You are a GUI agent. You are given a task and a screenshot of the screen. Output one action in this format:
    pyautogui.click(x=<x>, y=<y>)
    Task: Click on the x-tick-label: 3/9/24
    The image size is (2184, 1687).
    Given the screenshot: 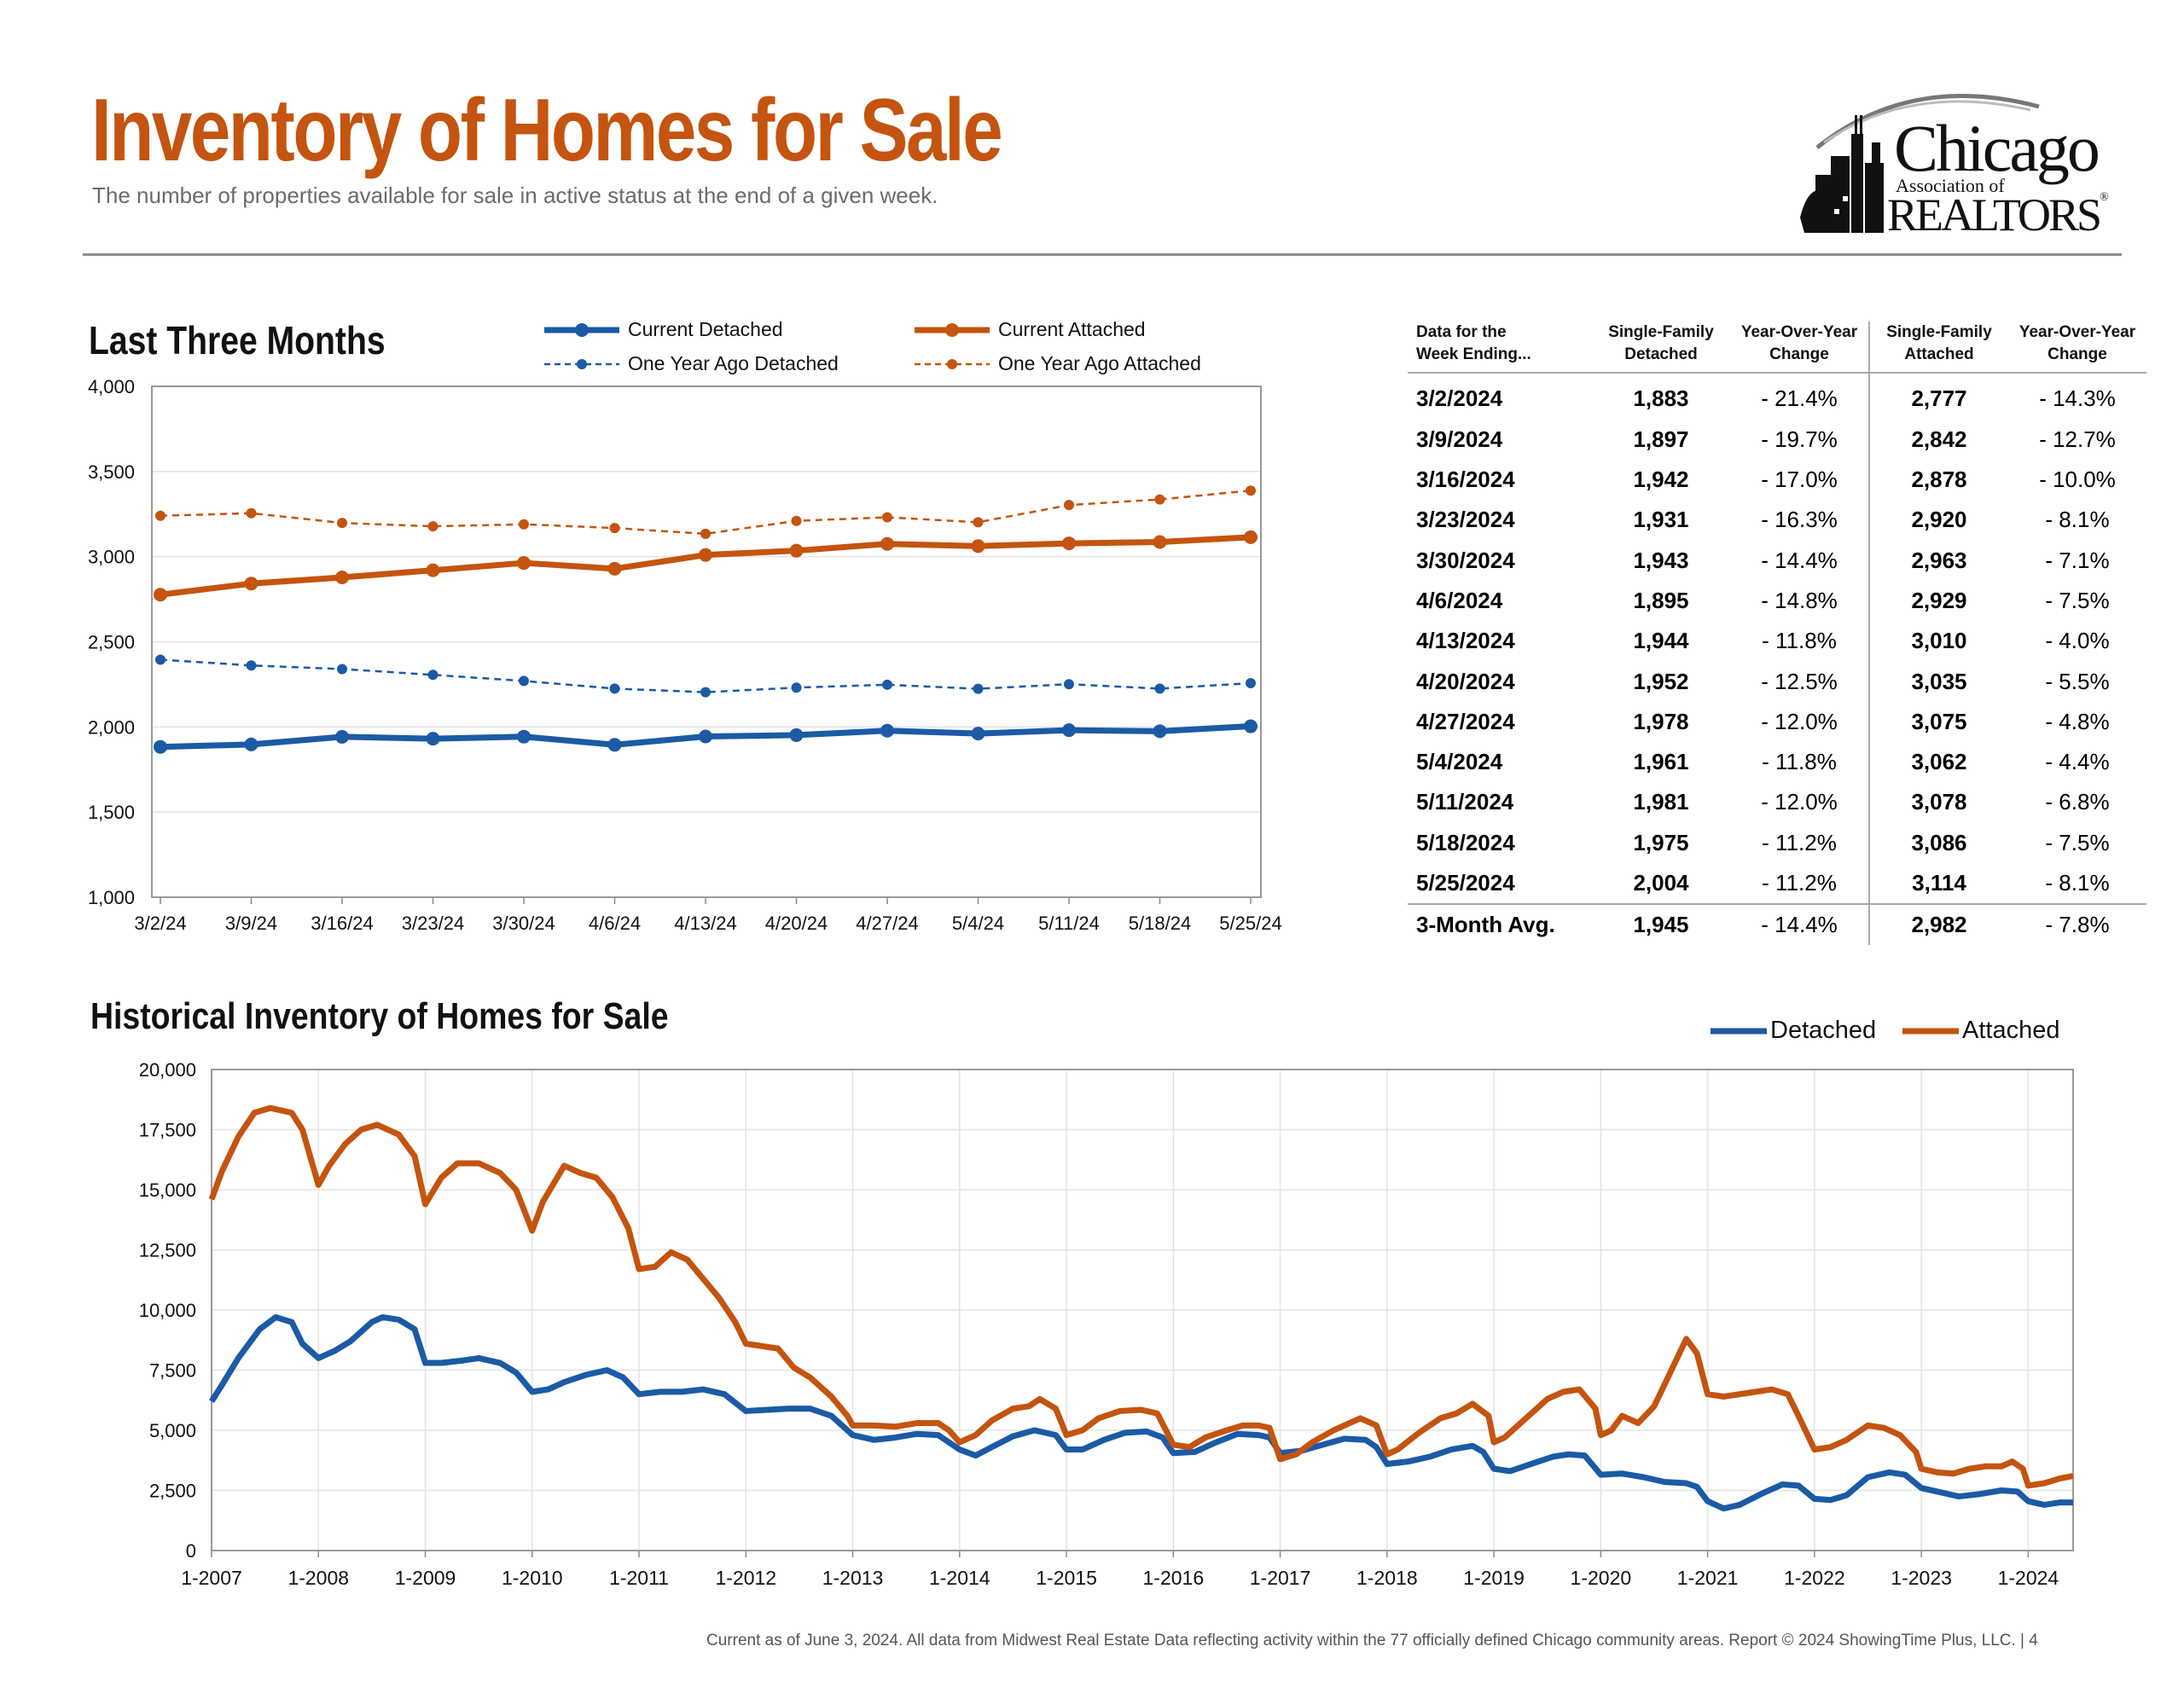 What is the action you would take?
    pyautogui.click(x=251, y=923)
    